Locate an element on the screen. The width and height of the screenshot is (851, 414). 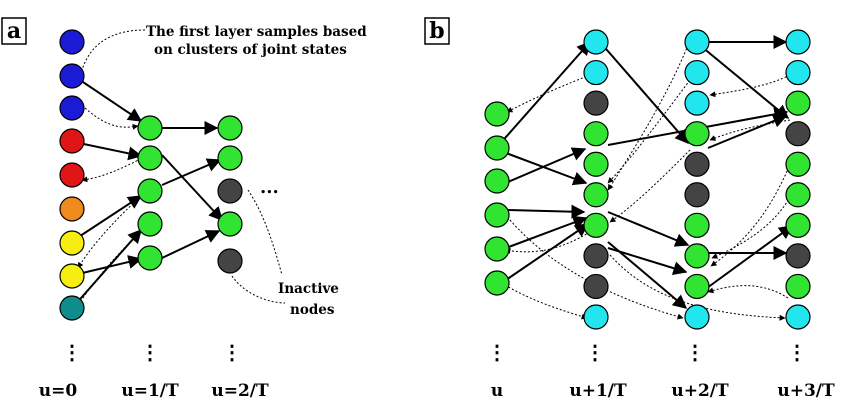
panel-a-solid-arrows is located at coordinates (148, 191).